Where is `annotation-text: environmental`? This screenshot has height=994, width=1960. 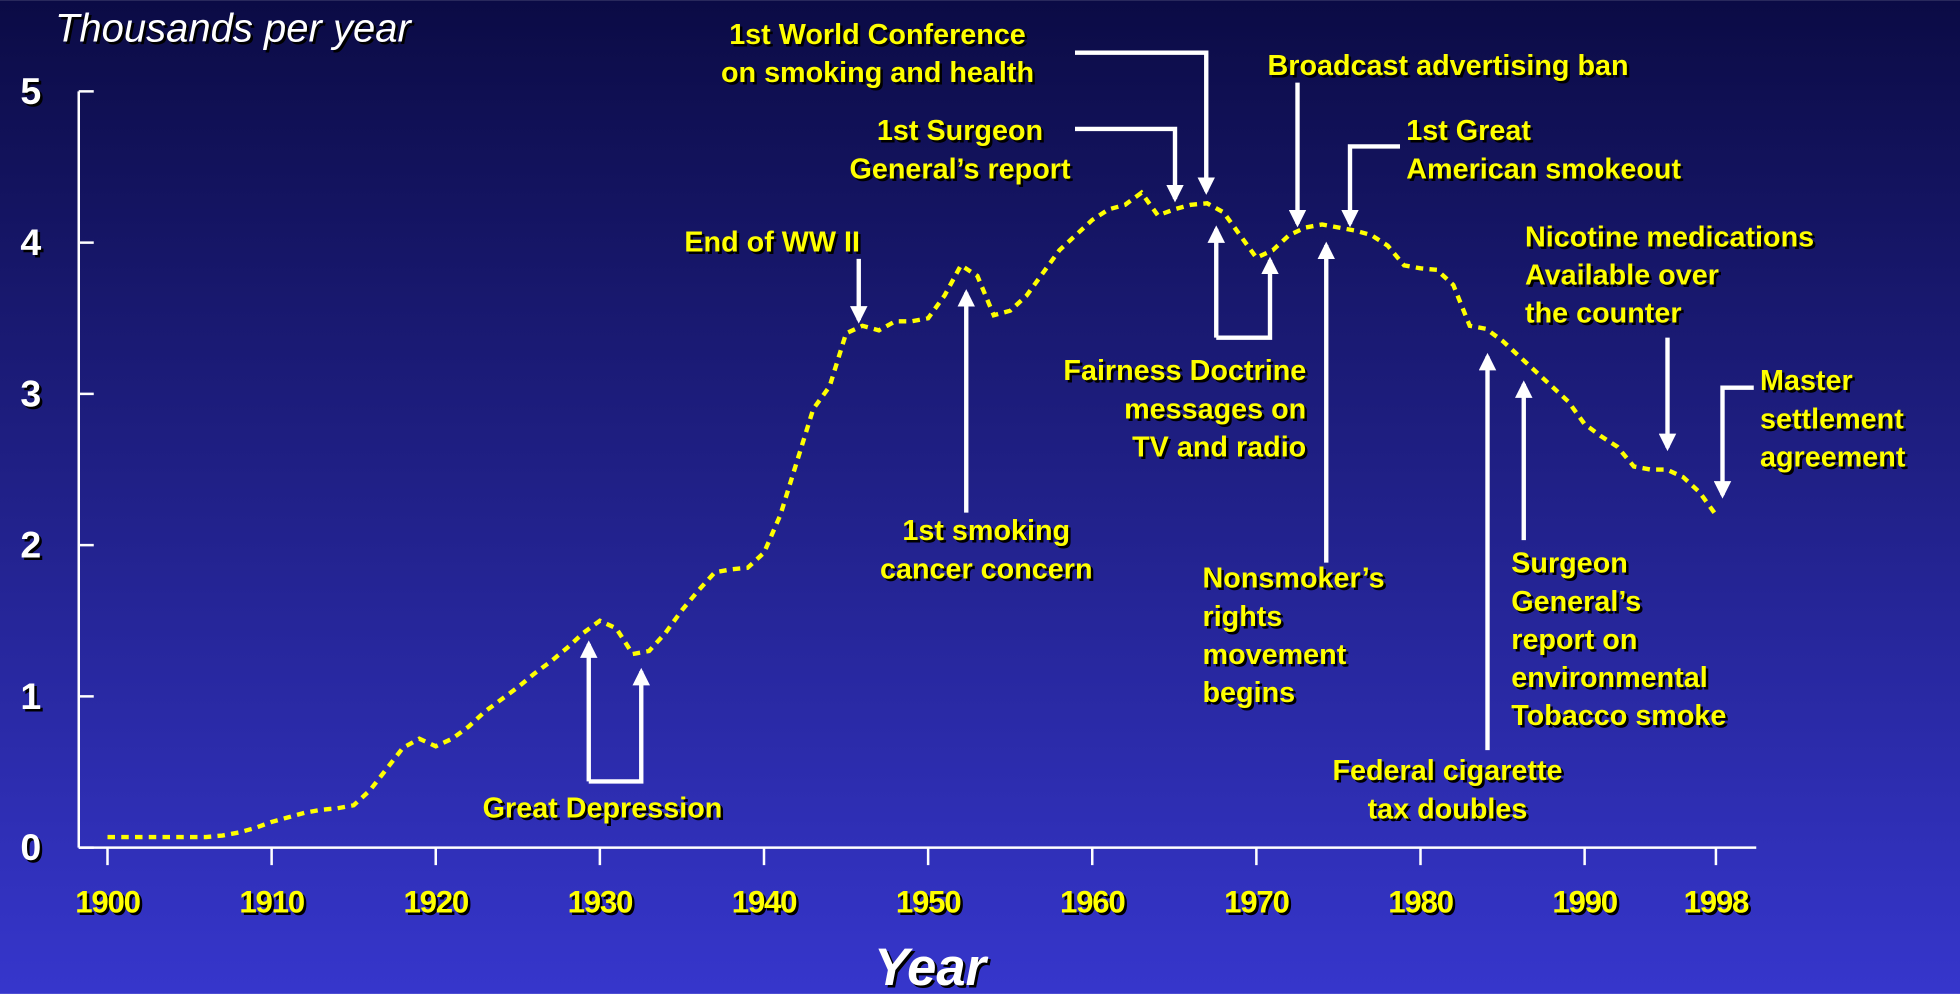
annotation-text: environmental is located at coordinates (1609, 678).